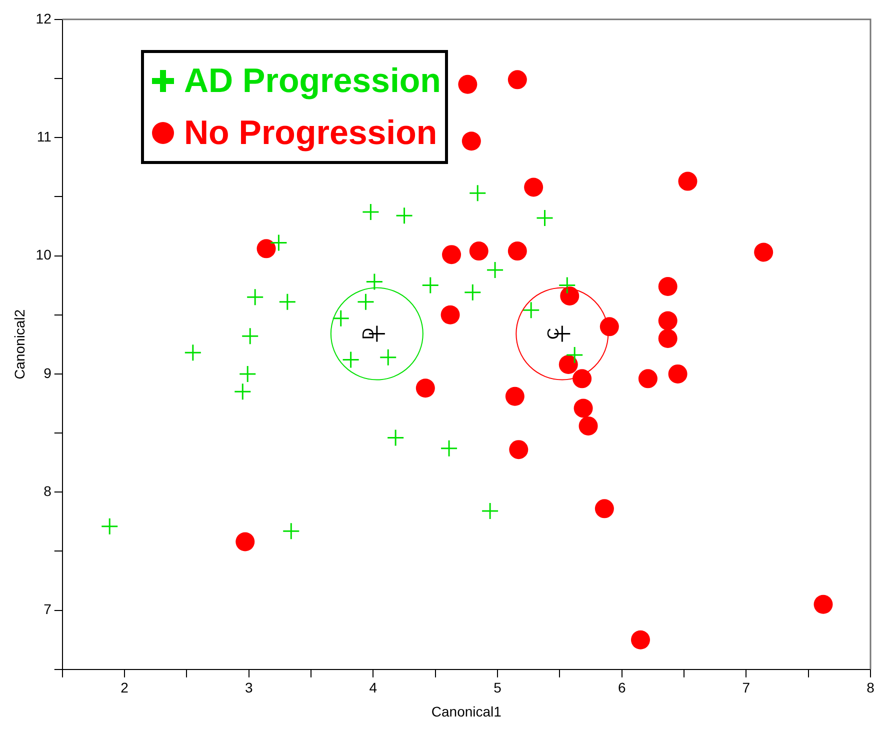 This screenshot has width=888, height=733. I want to click on x-tick-label: 3, so click(248, 688).